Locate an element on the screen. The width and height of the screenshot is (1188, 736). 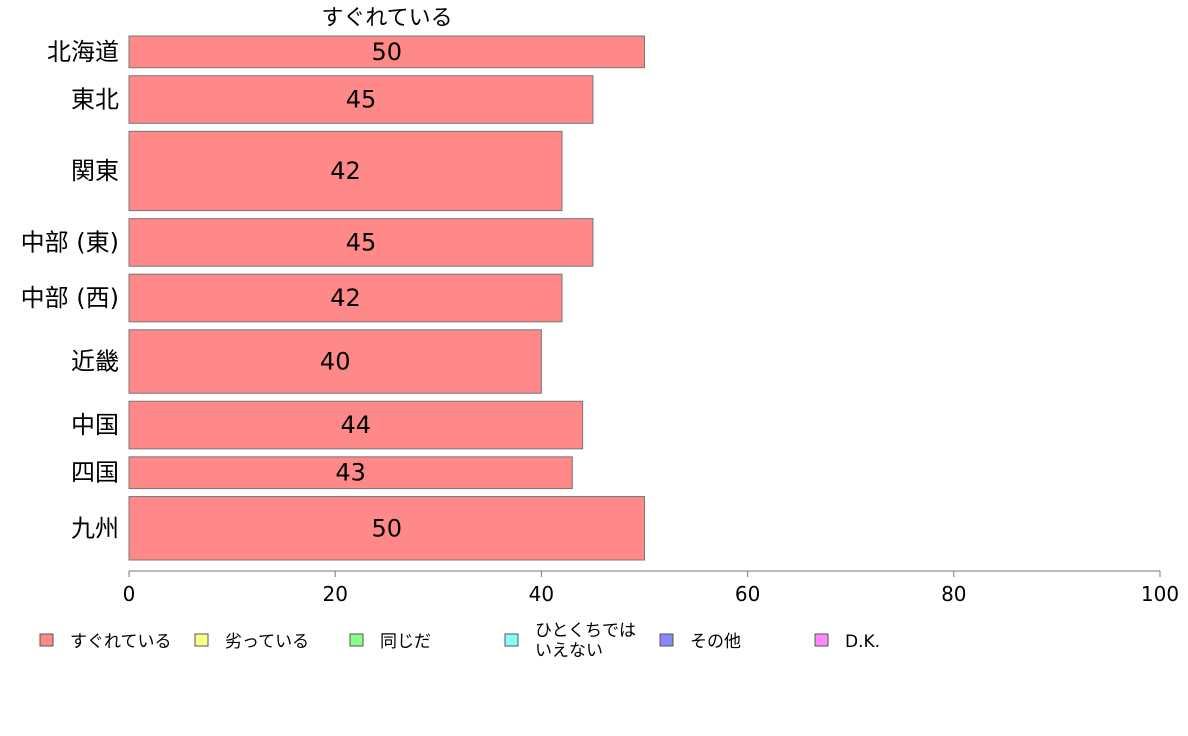
data-label: 43 is located at coordinates (350, 473).